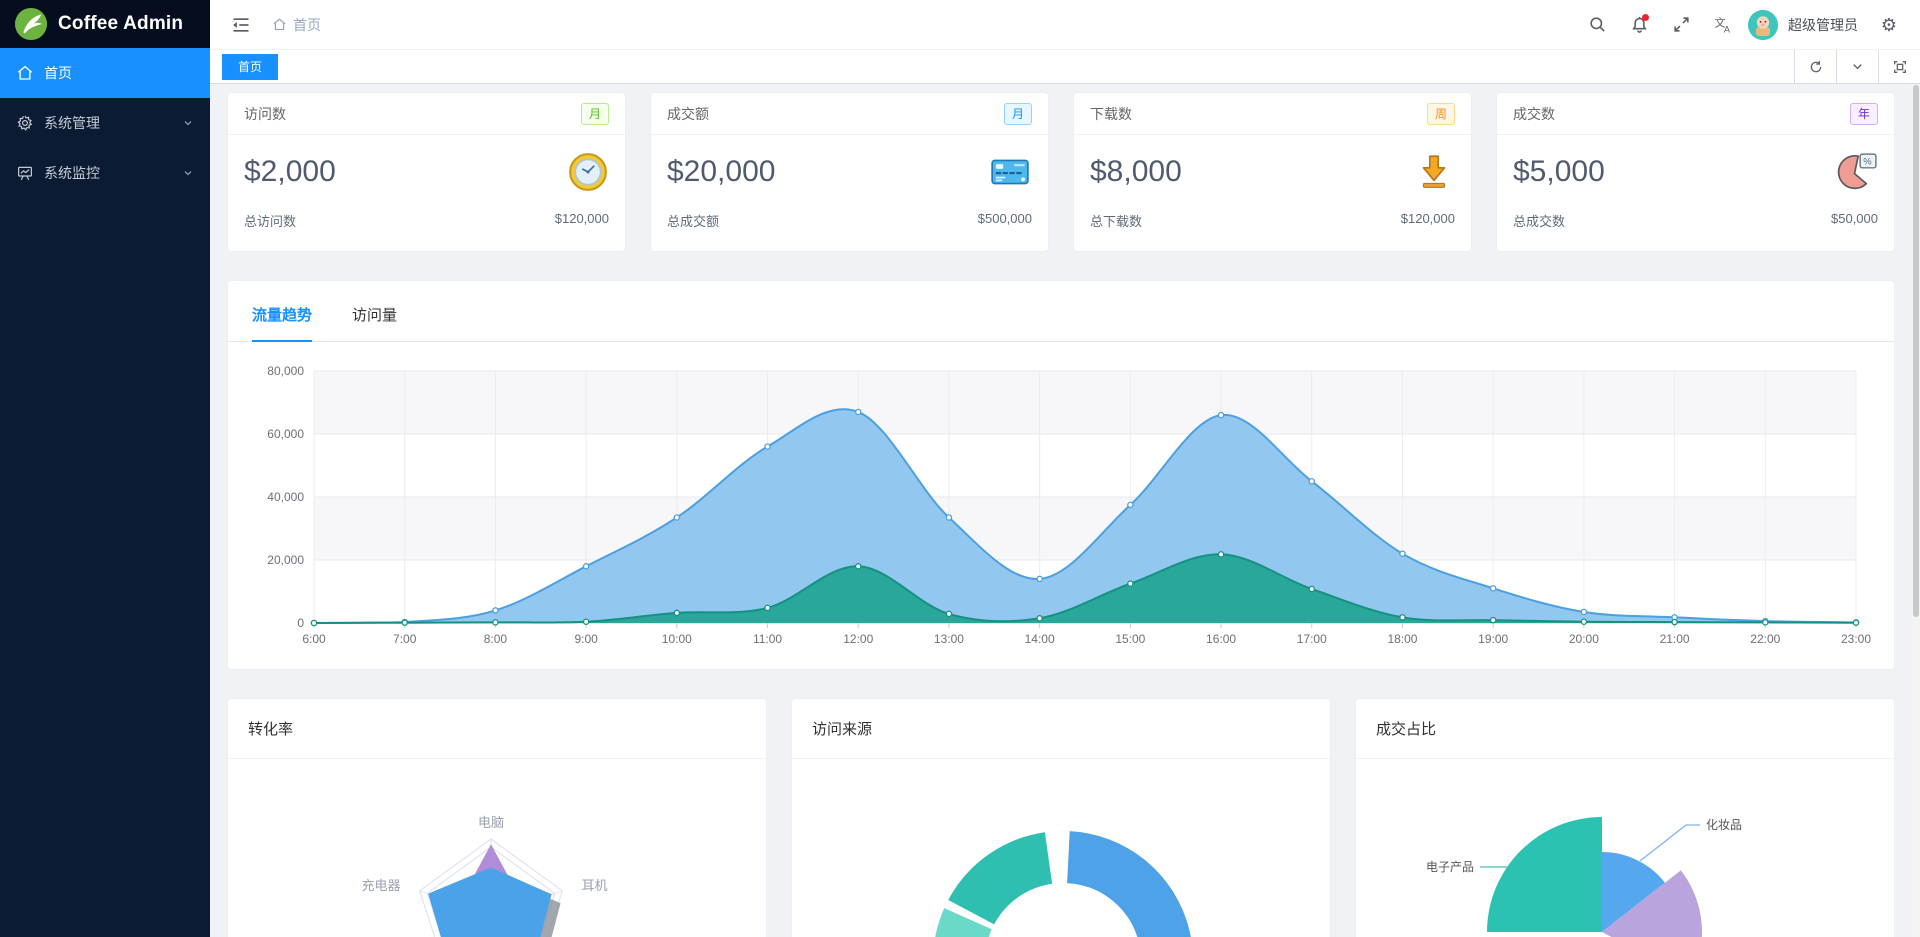 The width and height of the screenshot is (1920, 937). Describe the element at coordinates (1724, 825) in the screenshot. I see `svg-text: 化妆品` at that location.